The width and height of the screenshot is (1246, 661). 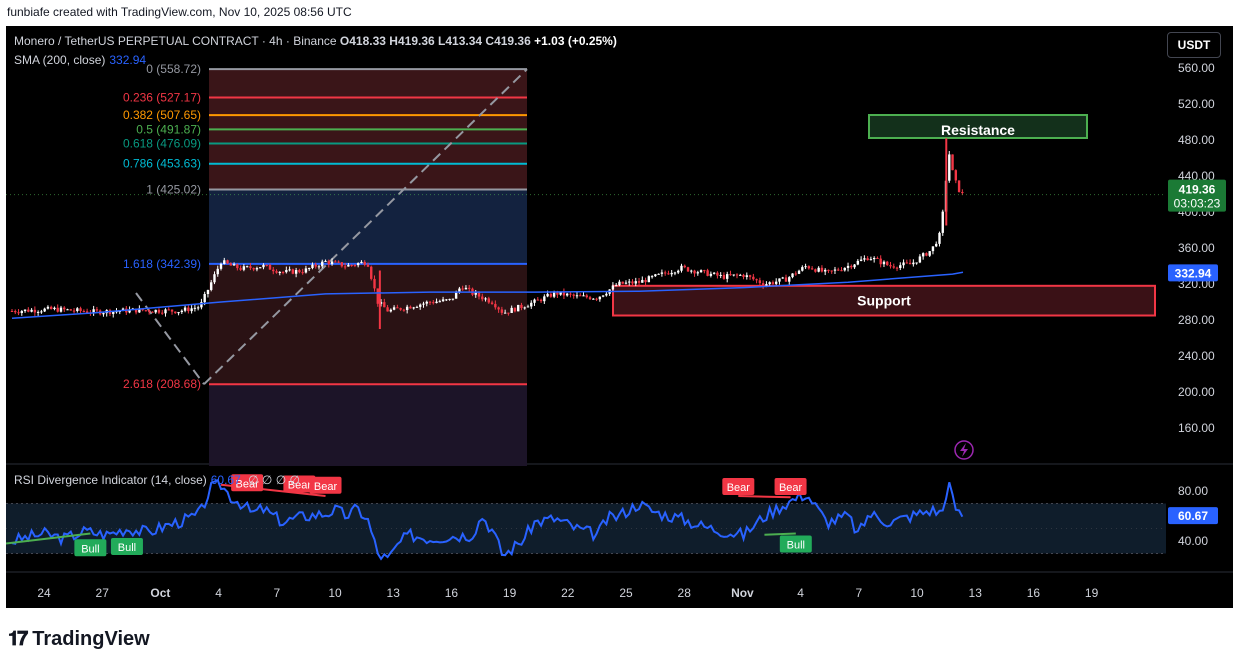 I want to click on price-tick-label: 520.00, so click(x=1196, y=104).